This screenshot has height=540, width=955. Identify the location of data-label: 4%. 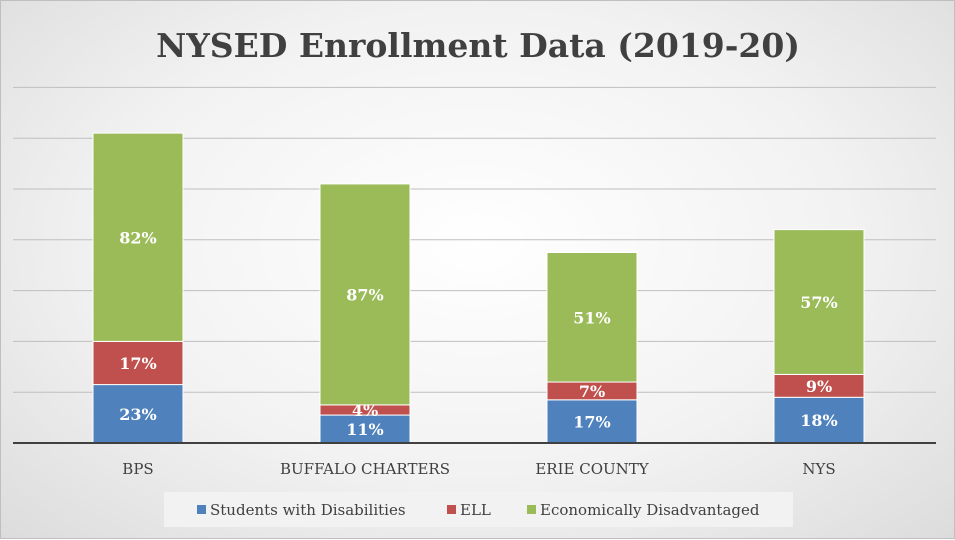
(365, 410).